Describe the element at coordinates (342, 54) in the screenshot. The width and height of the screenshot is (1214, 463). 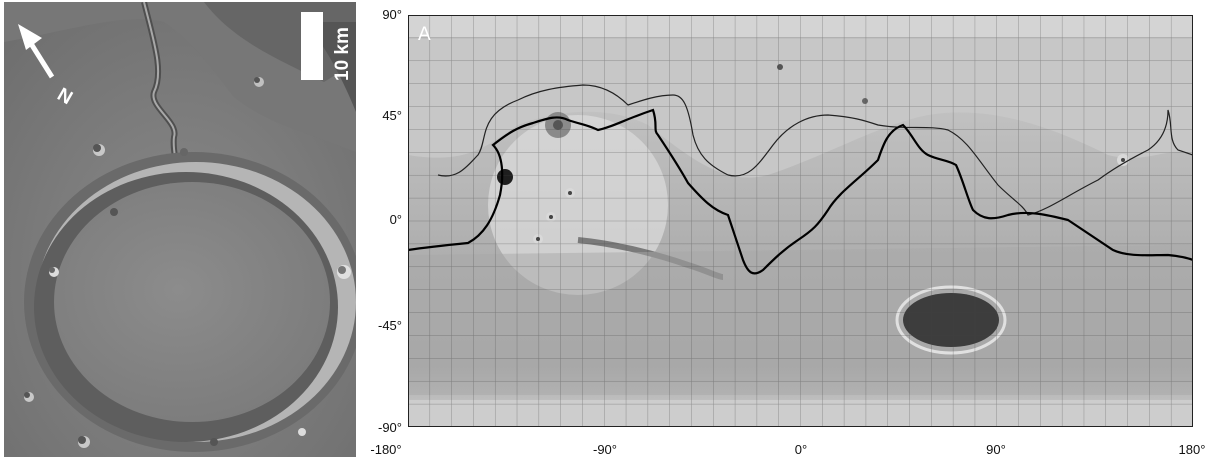
I see `scale-label: 10 km` at that location.